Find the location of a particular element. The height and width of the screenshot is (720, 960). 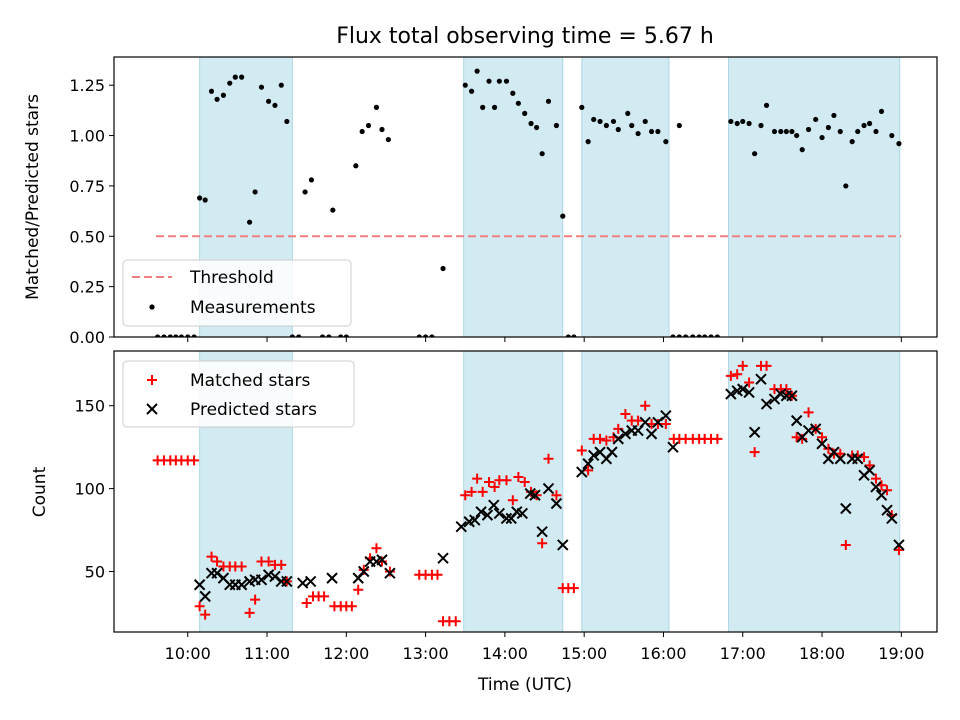

y-tick-label: 0.00 is located at coordinates (87, 337).